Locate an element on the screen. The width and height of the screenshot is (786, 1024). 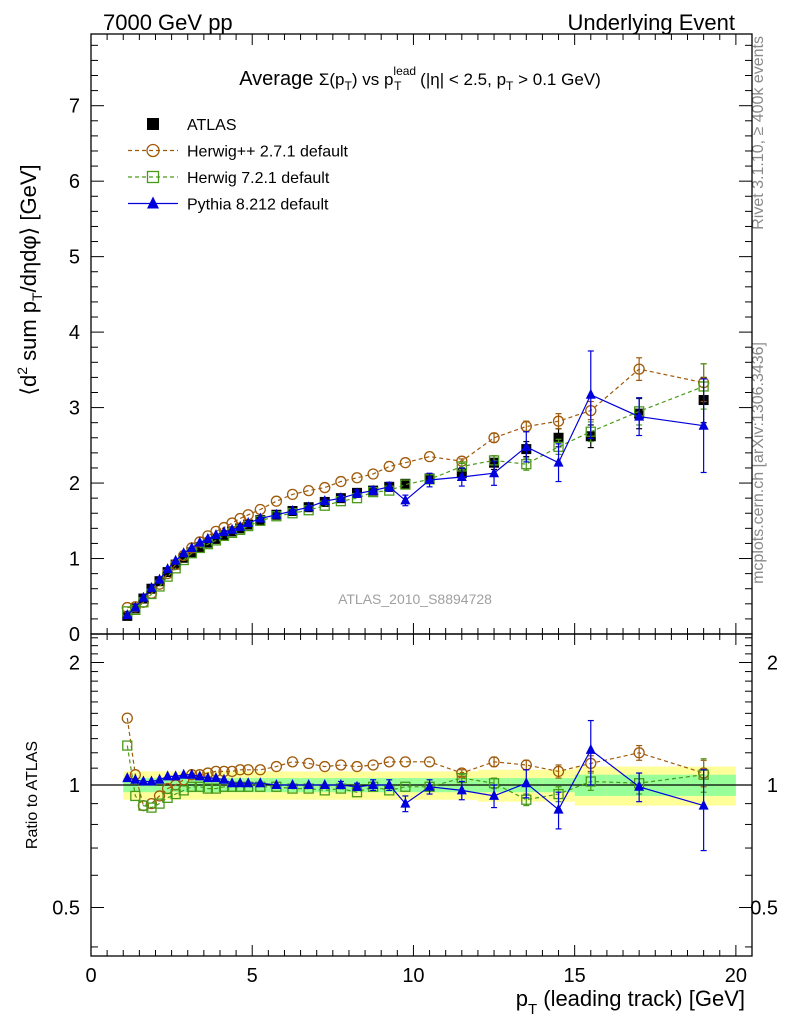
ratio-herwig-7-2-1-default-line is located at coordinates (415, 777).